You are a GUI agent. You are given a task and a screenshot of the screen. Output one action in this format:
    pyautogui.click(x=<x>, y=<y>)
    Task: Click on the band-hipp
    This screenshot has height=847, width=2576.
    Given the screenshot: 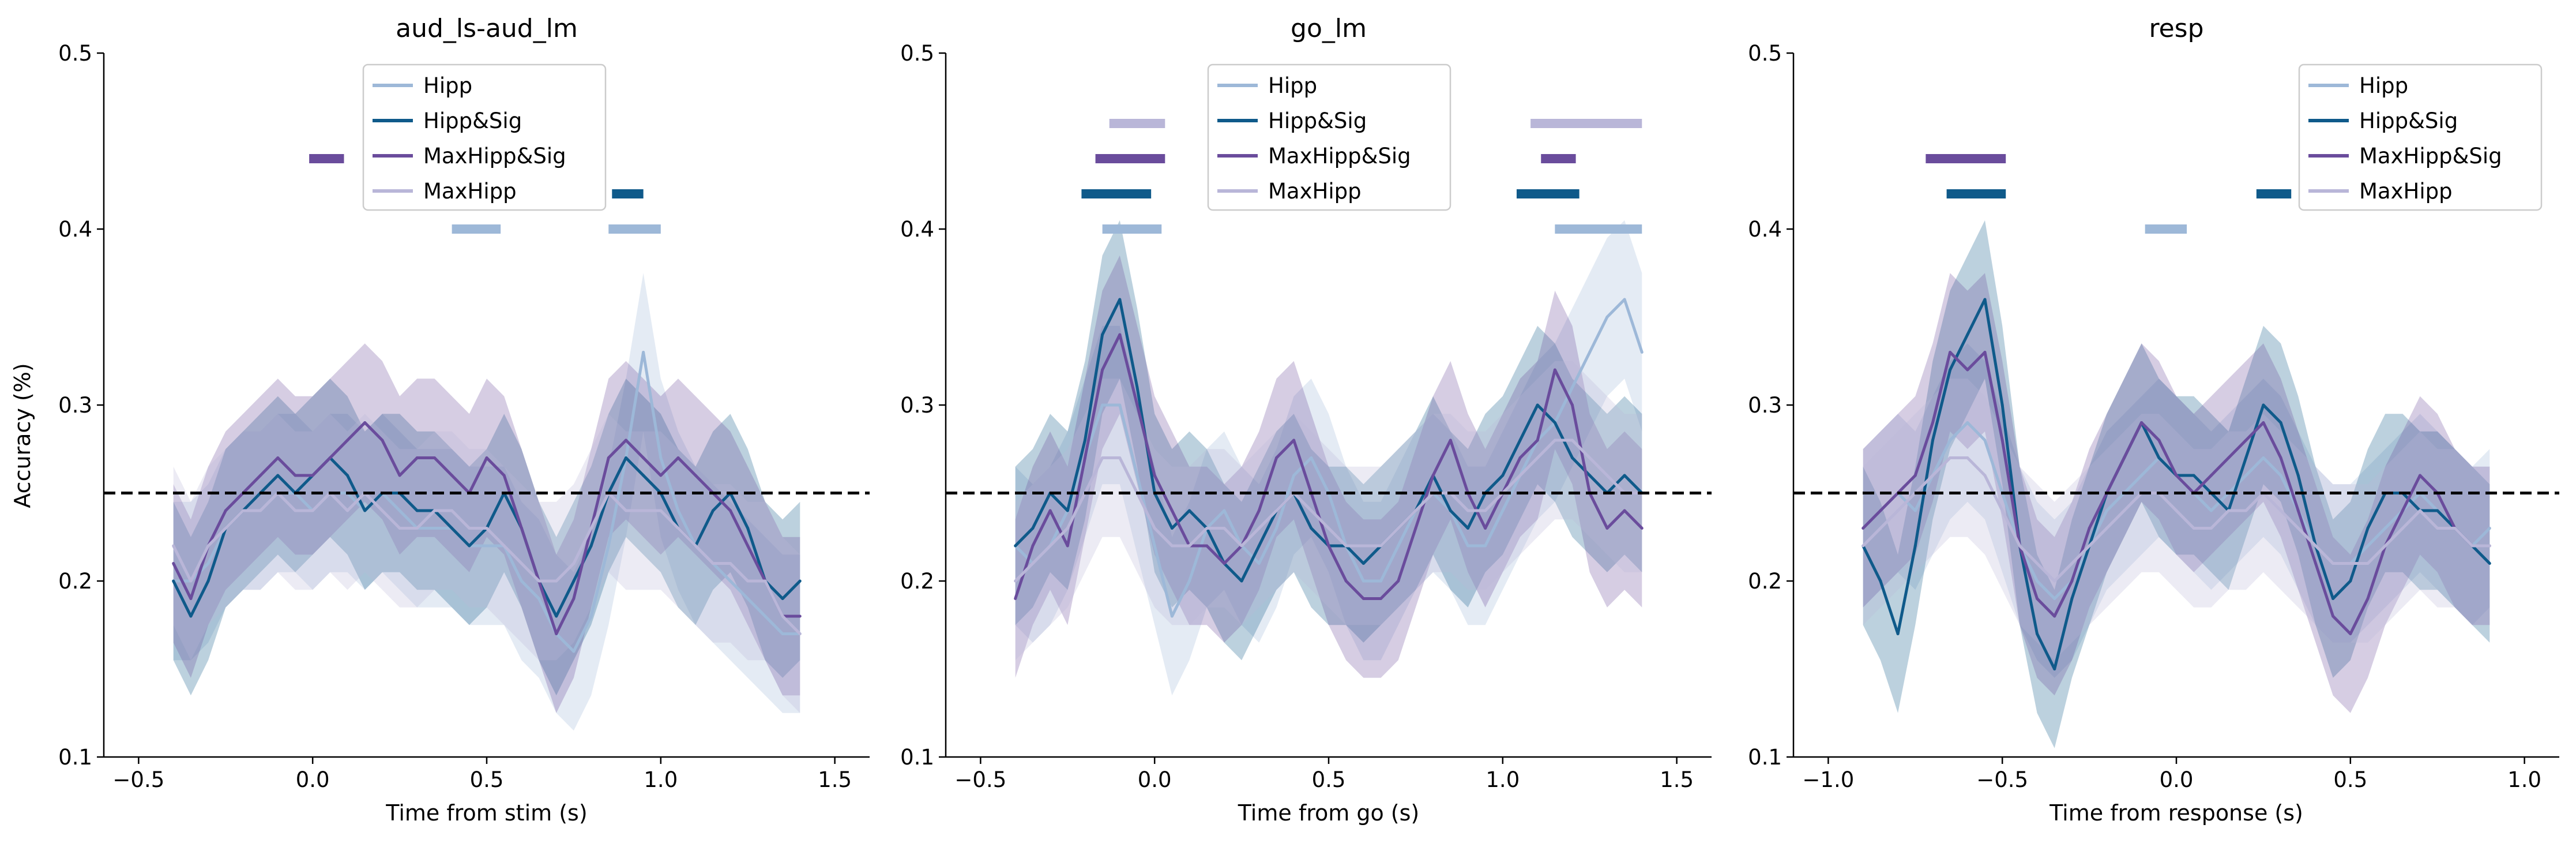 What is the action you would take?
    pyautogui.click(x=1328, y=458)
    